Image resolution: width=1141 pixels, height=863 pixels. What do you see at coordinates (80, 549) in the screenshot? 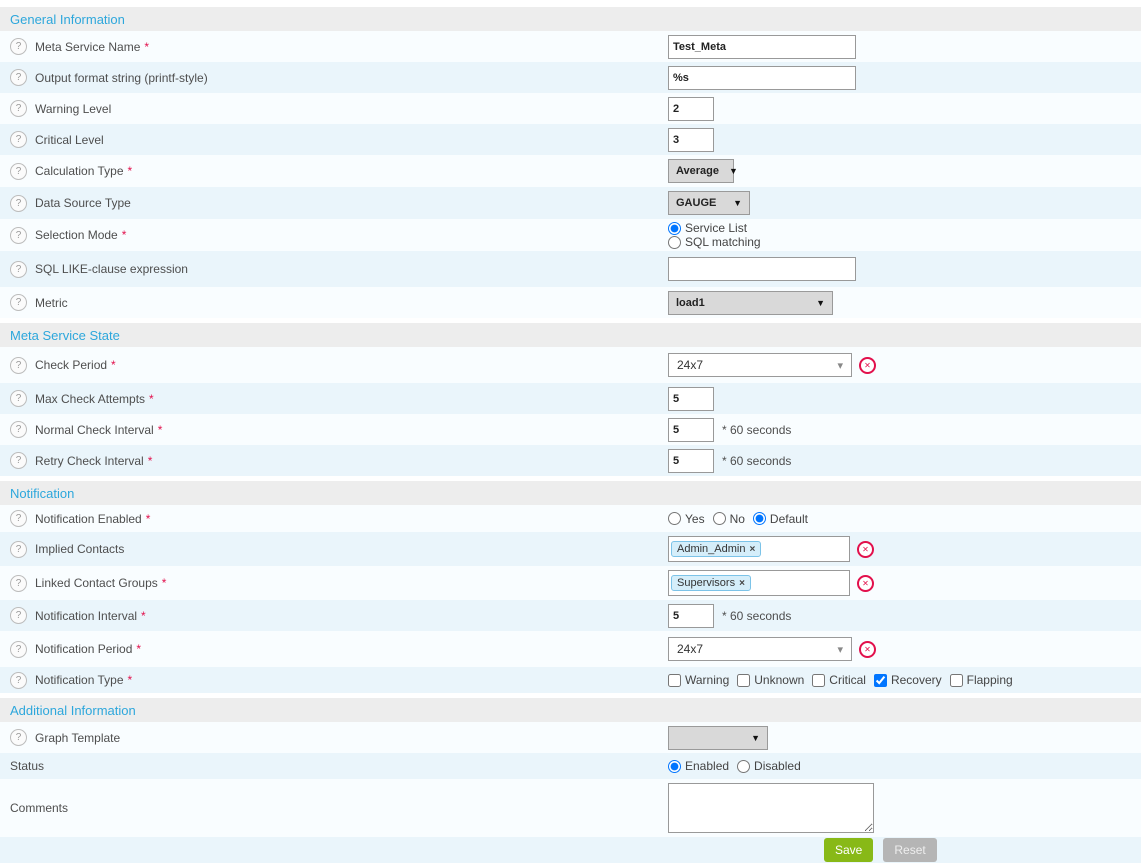
I see `field-label: Implied Contacts` at bounding box center [80, 549].